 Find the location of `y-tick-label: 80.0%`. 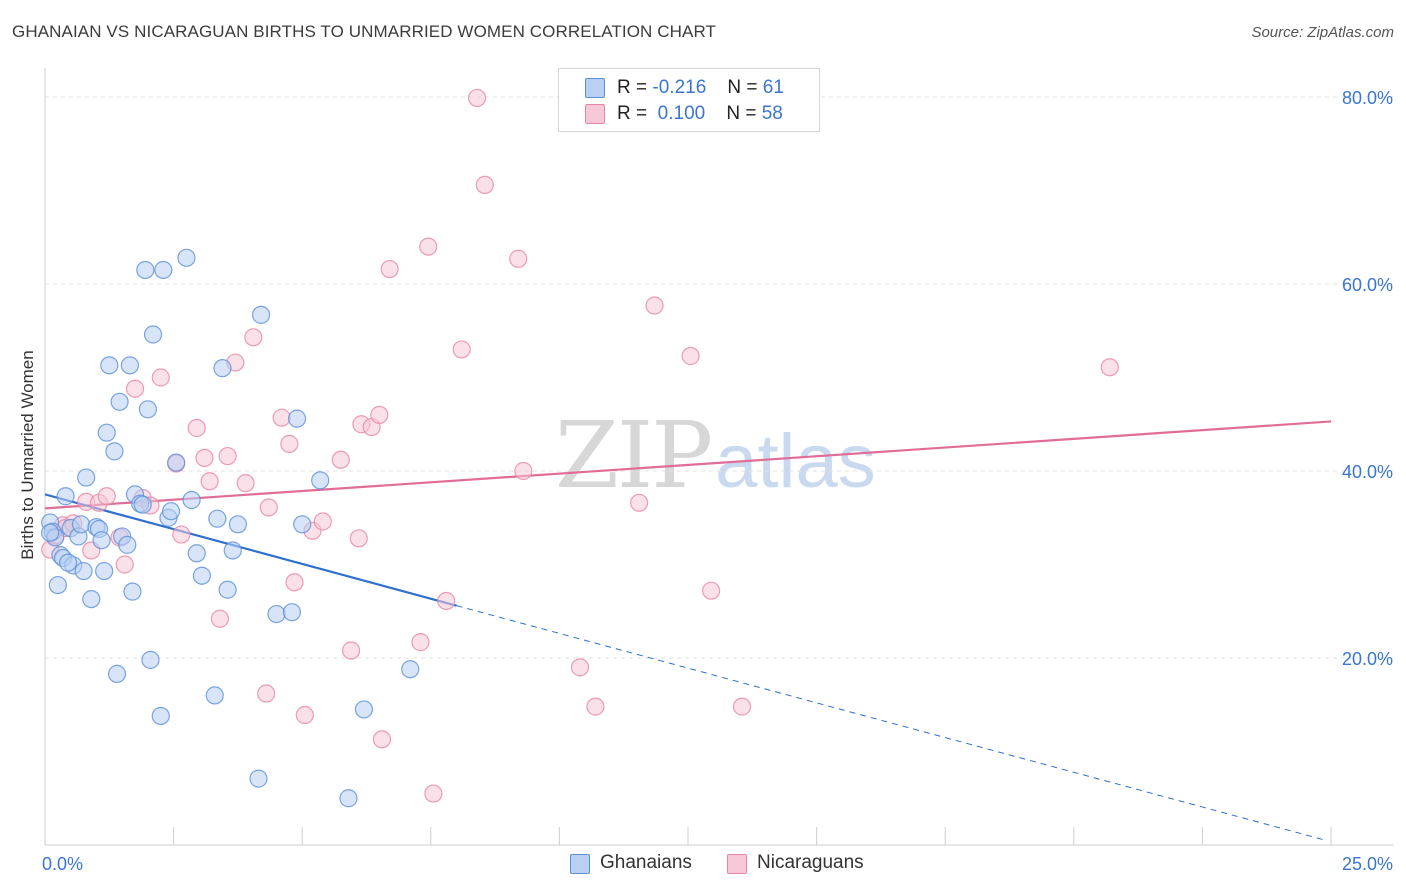

y-tick-label: 80.0% is located at coordinates (1367, 98).